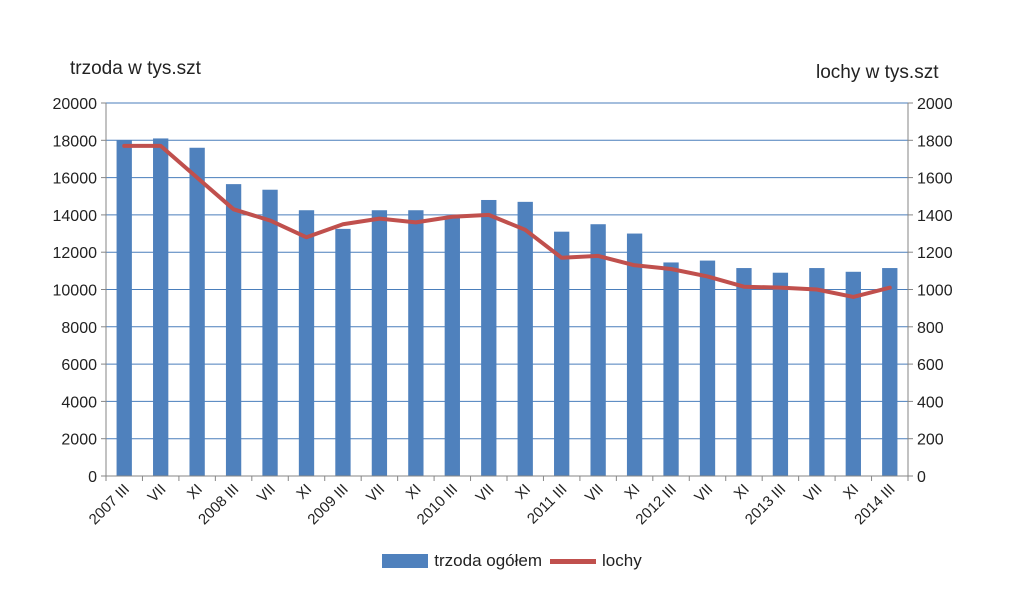 The image size is (1024, 611). I want to click on right-tick-label: 400, so click(930, 402).